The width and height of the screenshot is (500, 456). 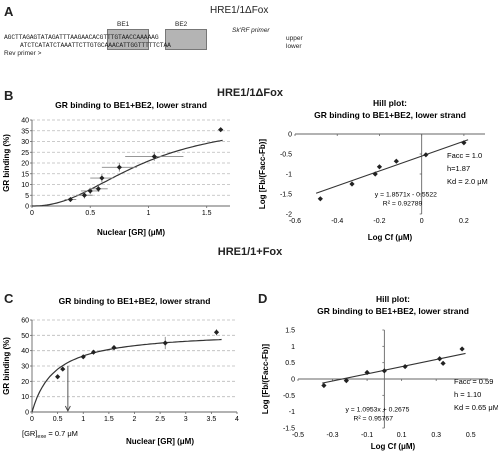 I want to click on x-tick-label: -0.6, so click(x=295, y=221).